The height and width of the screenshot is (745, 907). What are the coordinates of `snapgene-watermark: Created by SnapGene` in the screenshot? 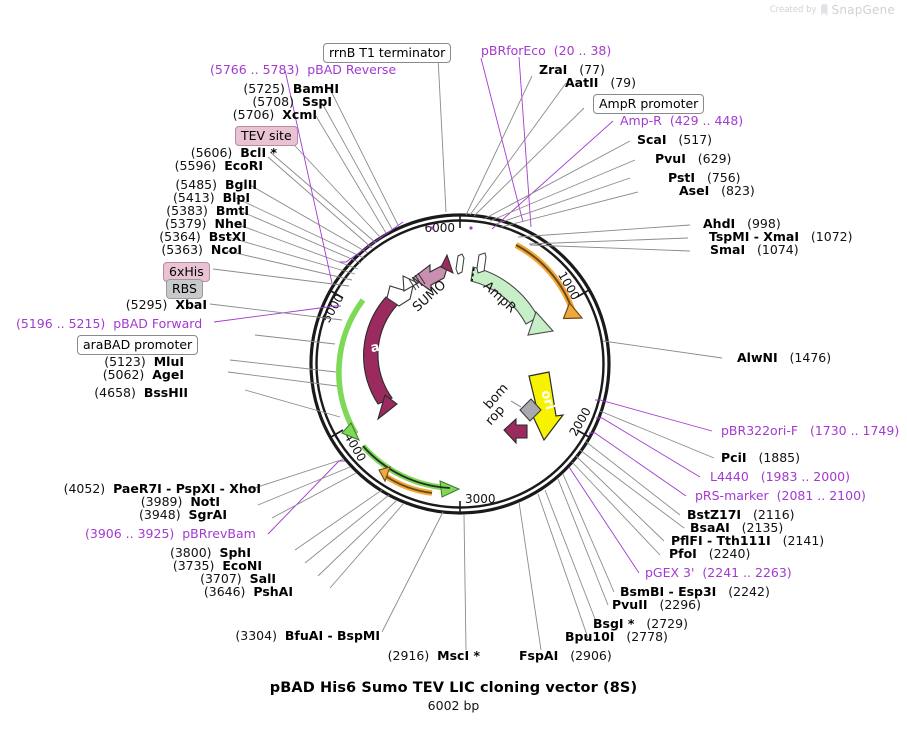 It's located at (832, 10).